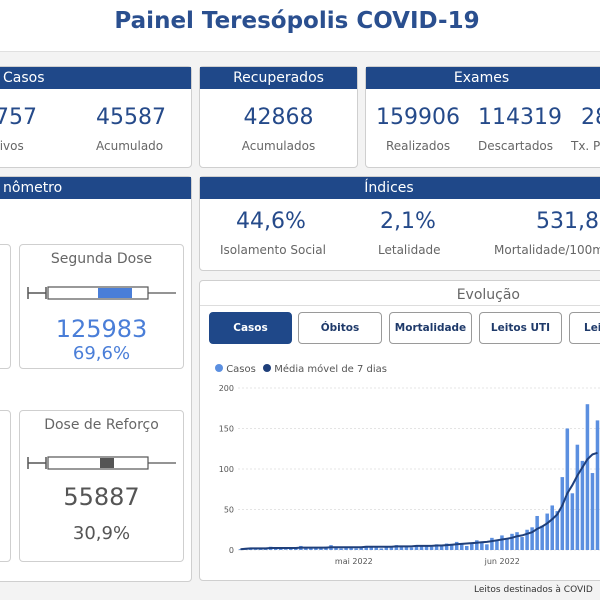 This screenshot has width=600, height=600. I want to click on y-tick-label: 200, so click(226, 388).